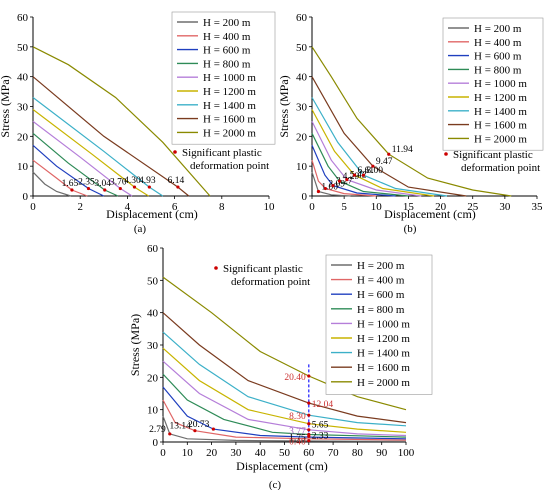 Image resolution: width=550 pixels, height=490 pixels. Describe the element at coordinates (297, 438) in the screenshot. I see `plastic-point-label: 1.75` at that location.